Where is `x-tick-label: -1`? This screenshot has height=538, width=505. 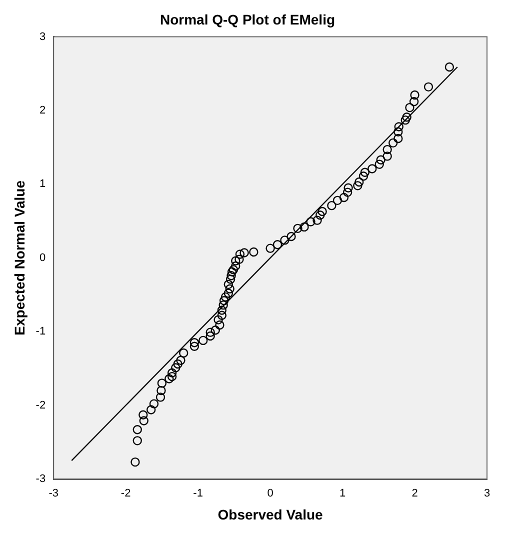 x-tick-label: -1 is located at coordinates (198, 494).